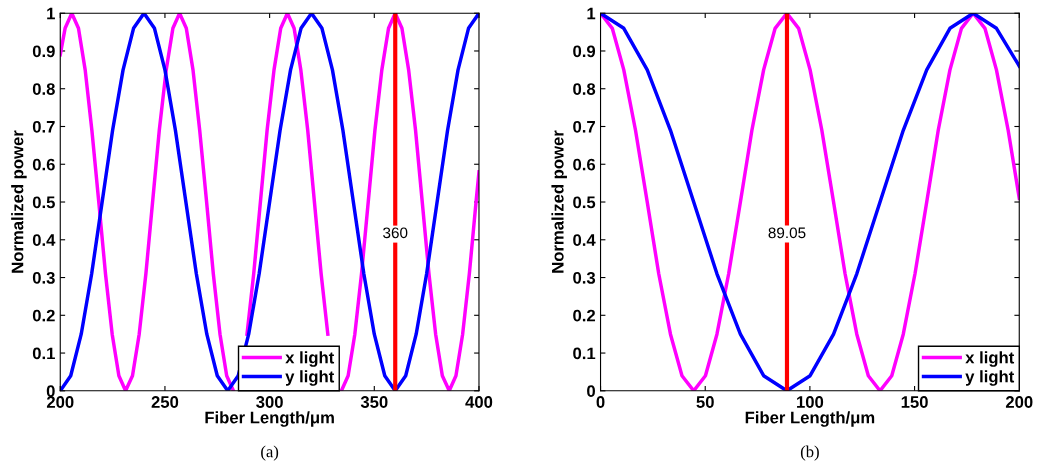  What do you see at coordinates (270, 453) in the screenshot?
I see `text: (a)` at bounding box center [270, 453].